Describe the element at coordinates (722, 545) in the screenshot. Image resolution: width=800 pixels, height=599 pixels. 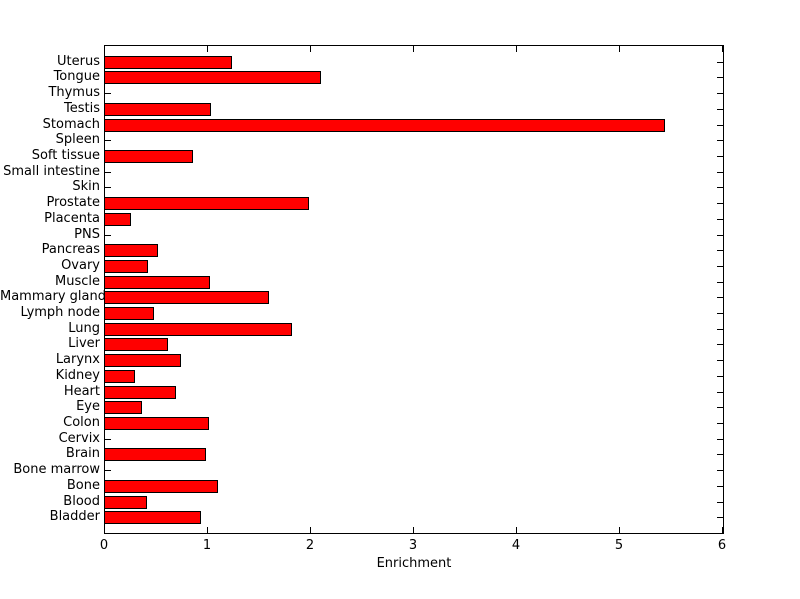
I see `x-tick-label: 6` at that location.